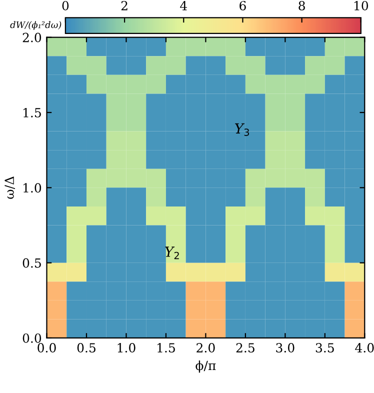  I want to click on y-tick-label: 2.0, so click(32, 37).